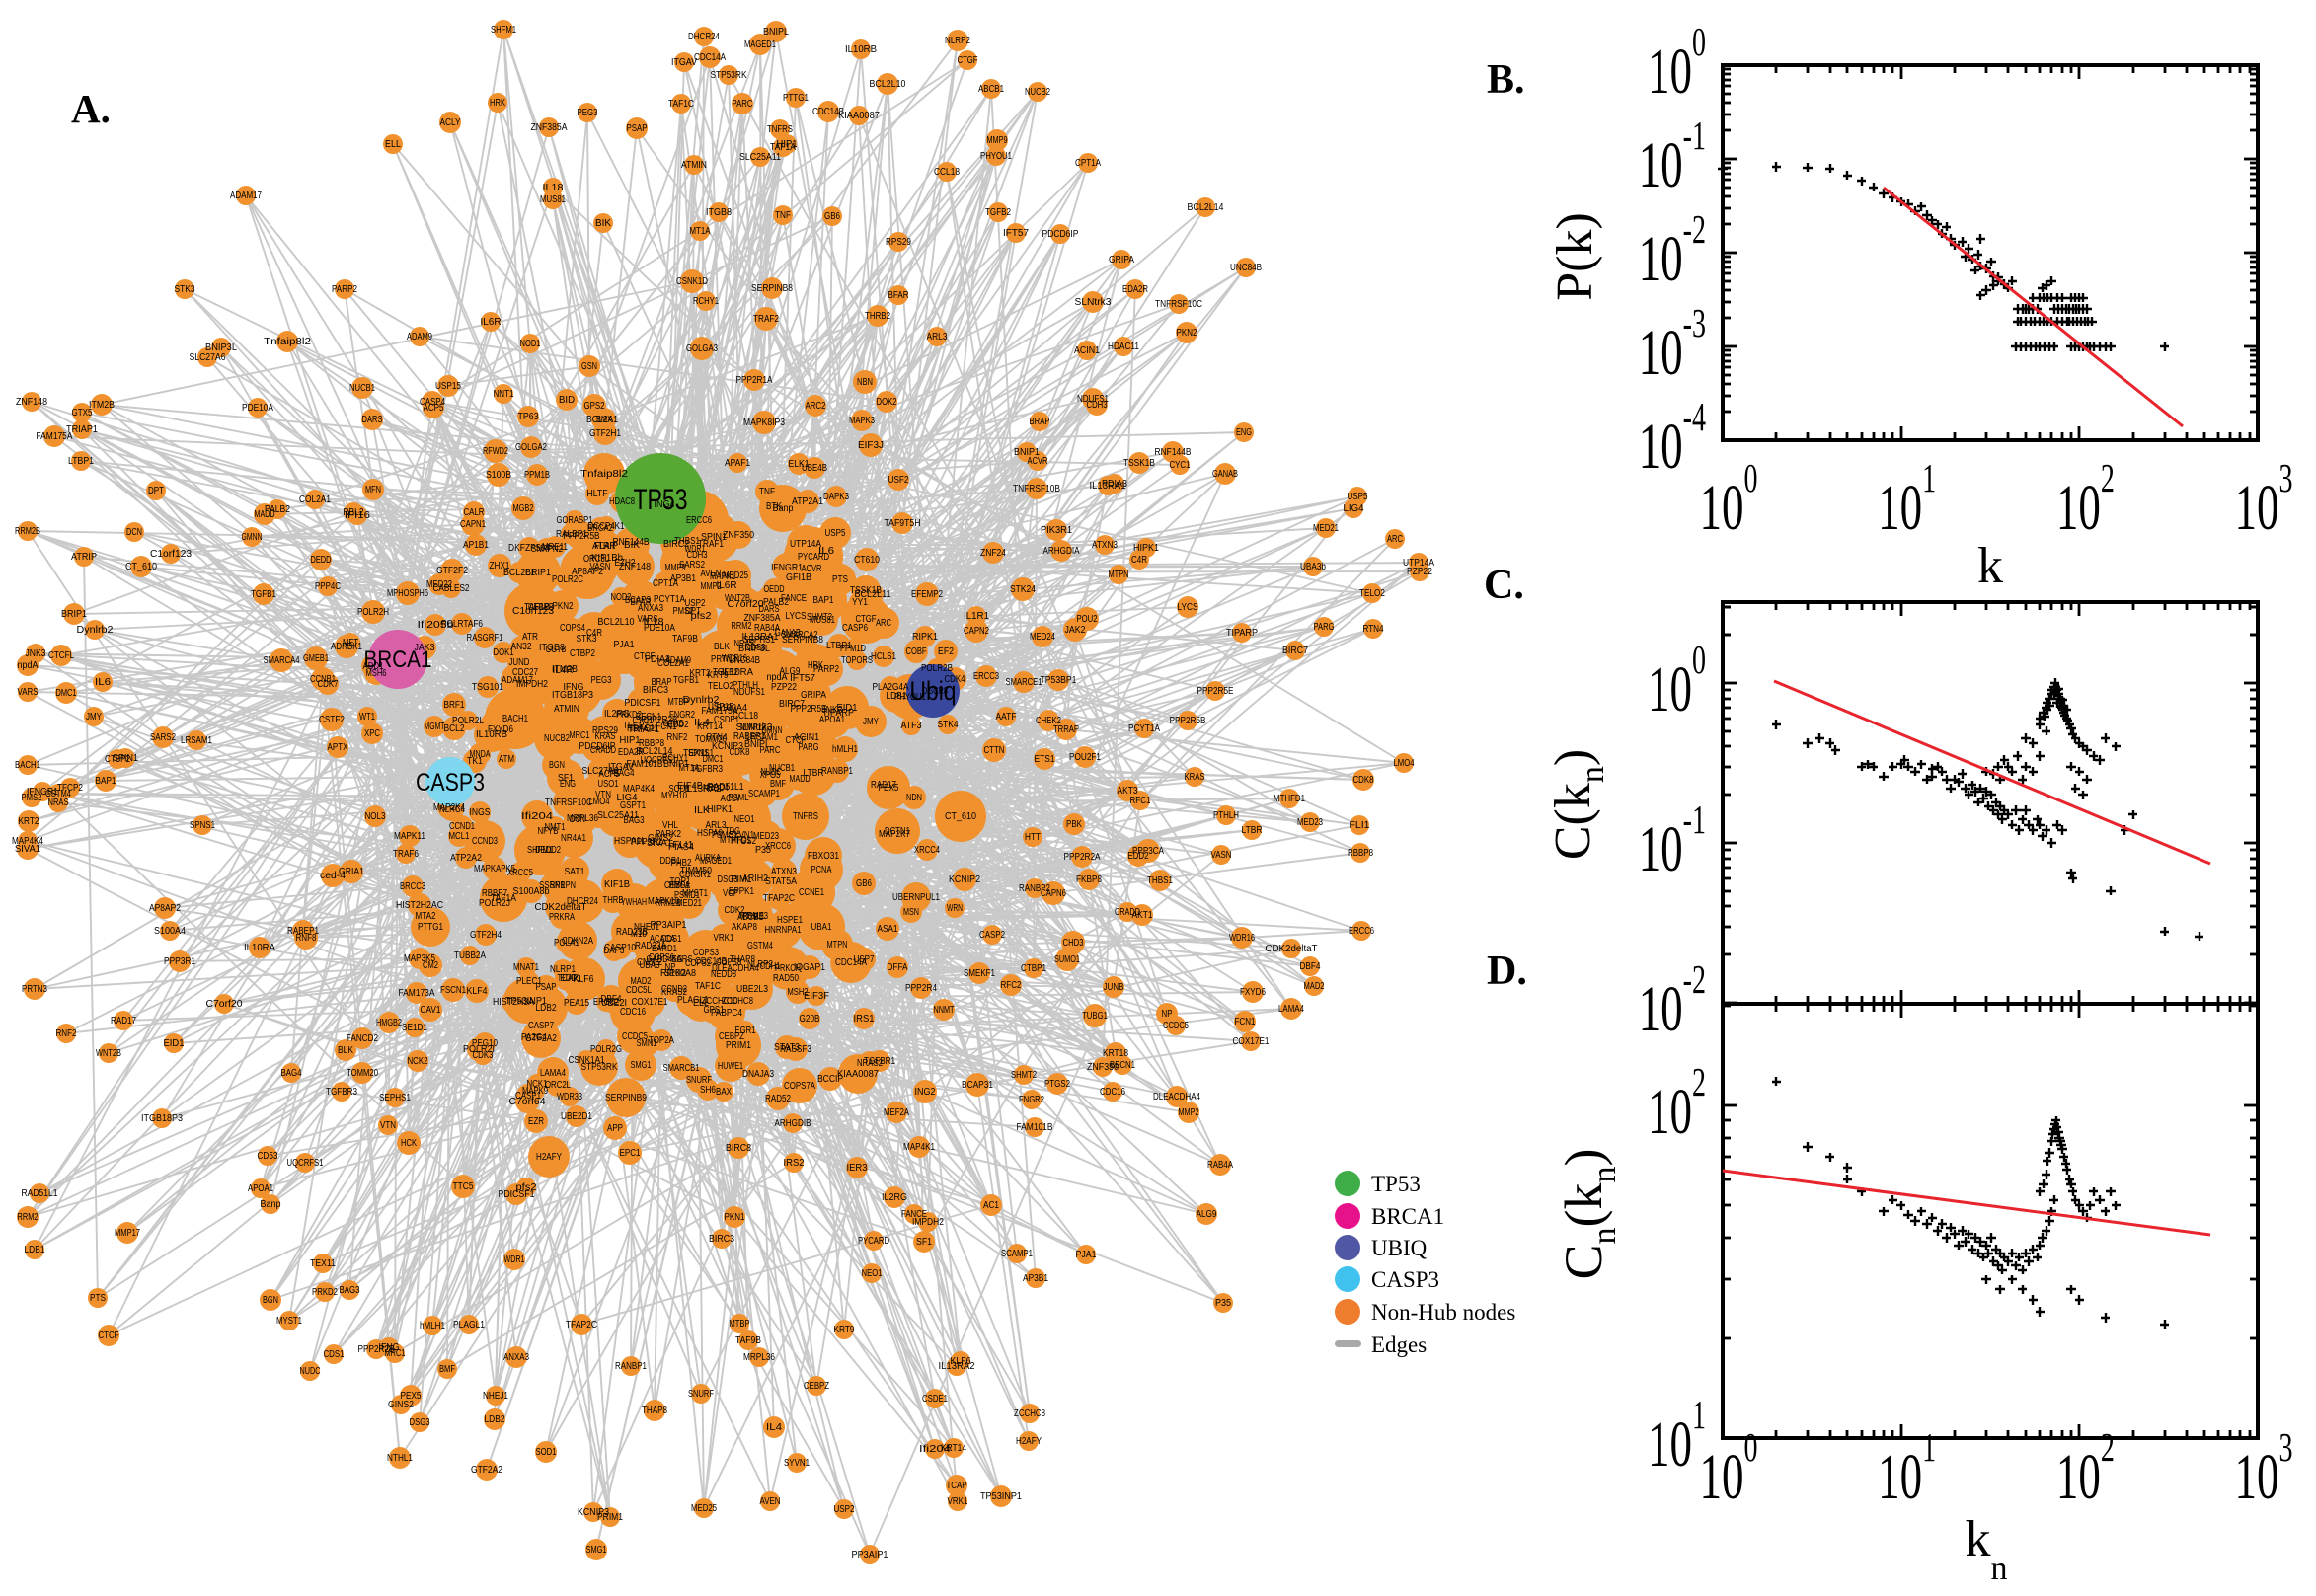 Image resolution: width=2316 pixels, height=1596 pixels. What do you see at coordinates (574, 687) in the screenshot?
I see `svg-text: IFNG` at bounding box center [574, 687].